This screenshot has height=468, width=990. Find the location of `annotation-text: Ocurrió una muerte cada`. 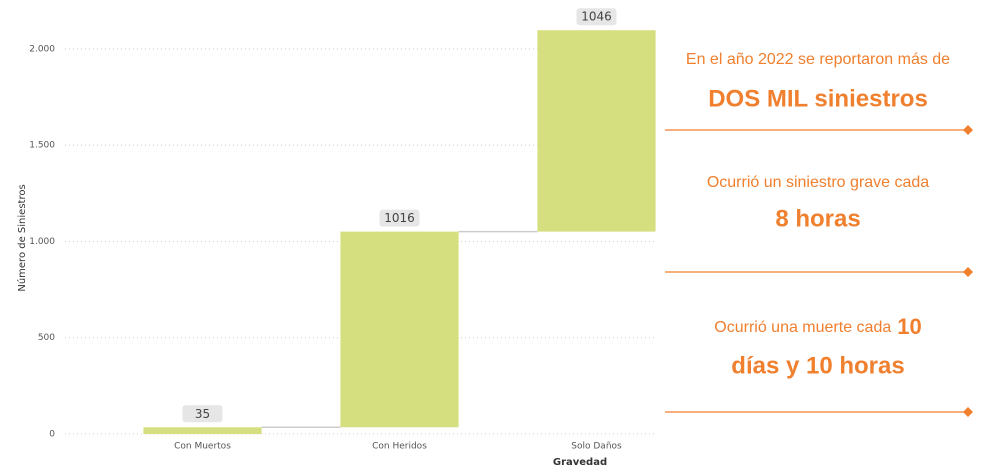

annotation-text: Ocurrió una muerte cada is located at coordinates (802, 327).